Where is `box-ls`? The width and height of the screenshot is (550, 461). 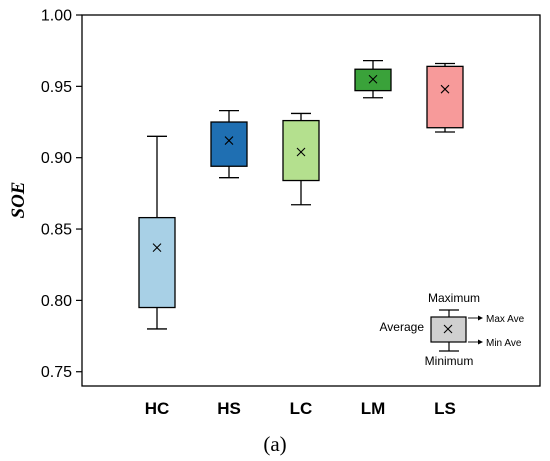 box-ls is located at coordinates (445, 97).